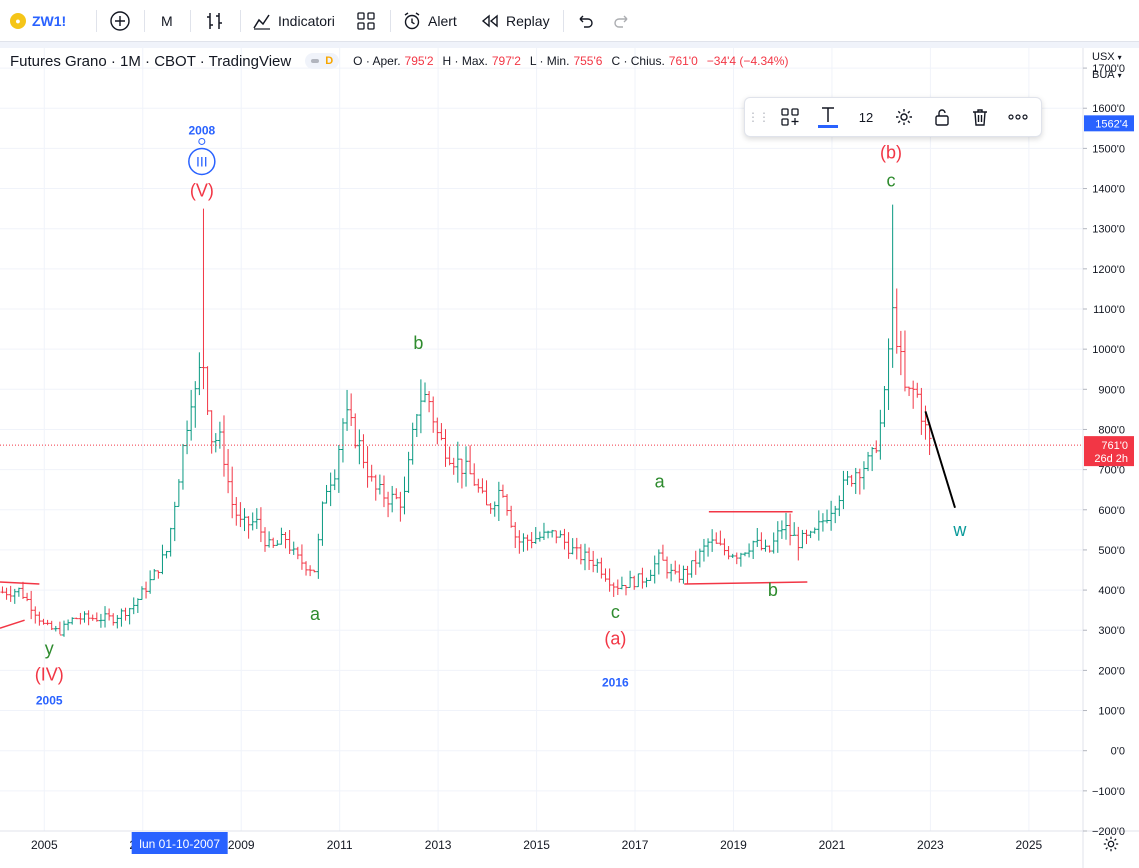 The width and height of the screenshot is (1139, 868). I want to click on font-size-selector: 12, so click(866, 117).